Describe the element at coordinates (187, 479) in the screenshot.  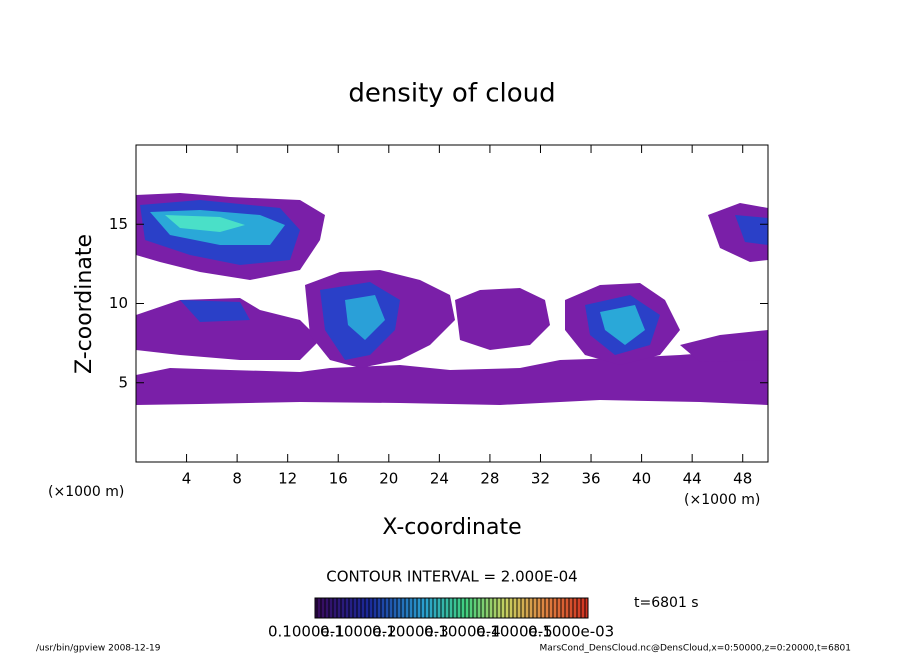
I see `x-tick-label: 4` at that location.